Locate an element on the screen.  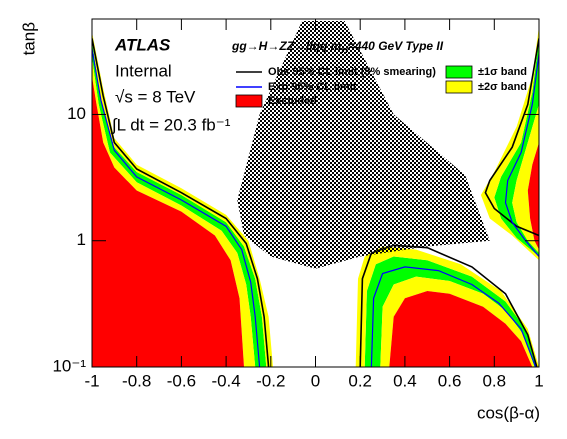
x-tick-label: 1 is located at coordinates (538, 380).